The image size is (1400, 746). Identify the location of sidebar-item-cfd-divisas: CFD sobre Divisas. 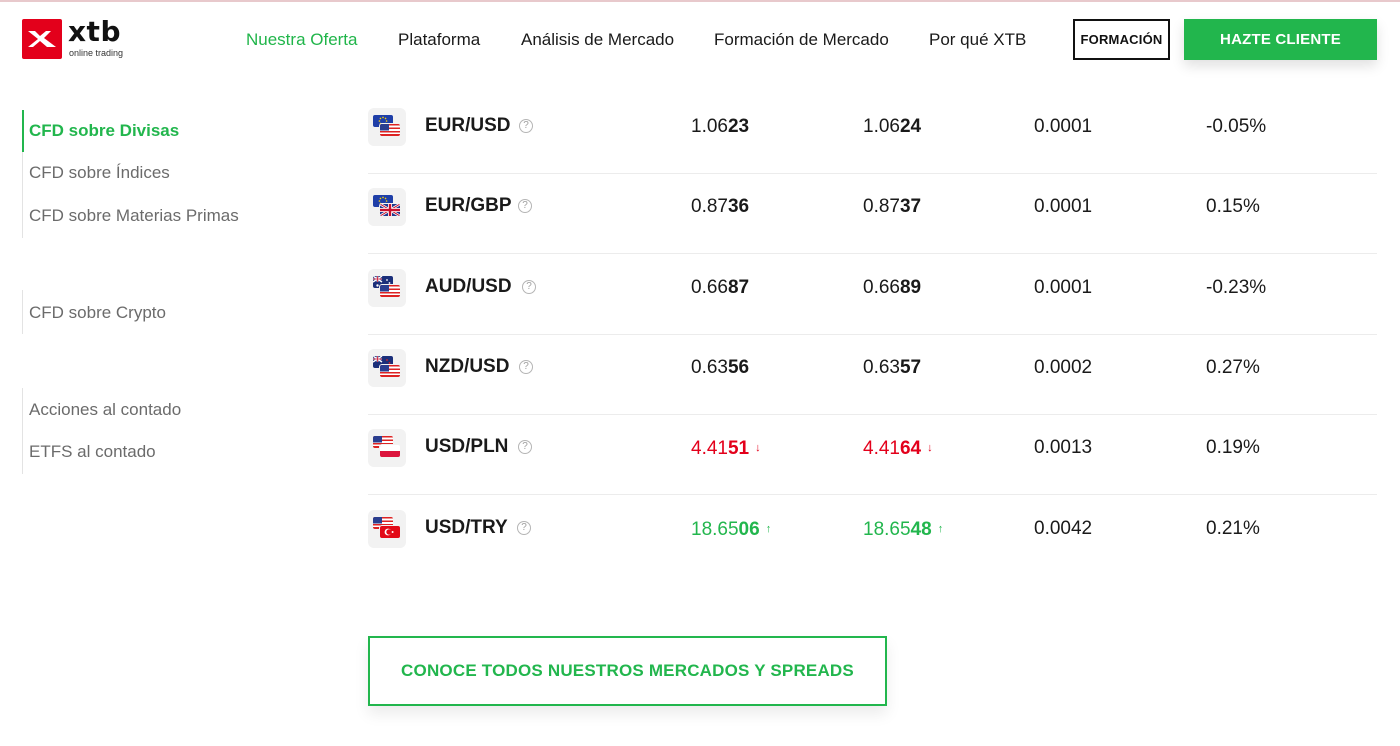
(104, 130).